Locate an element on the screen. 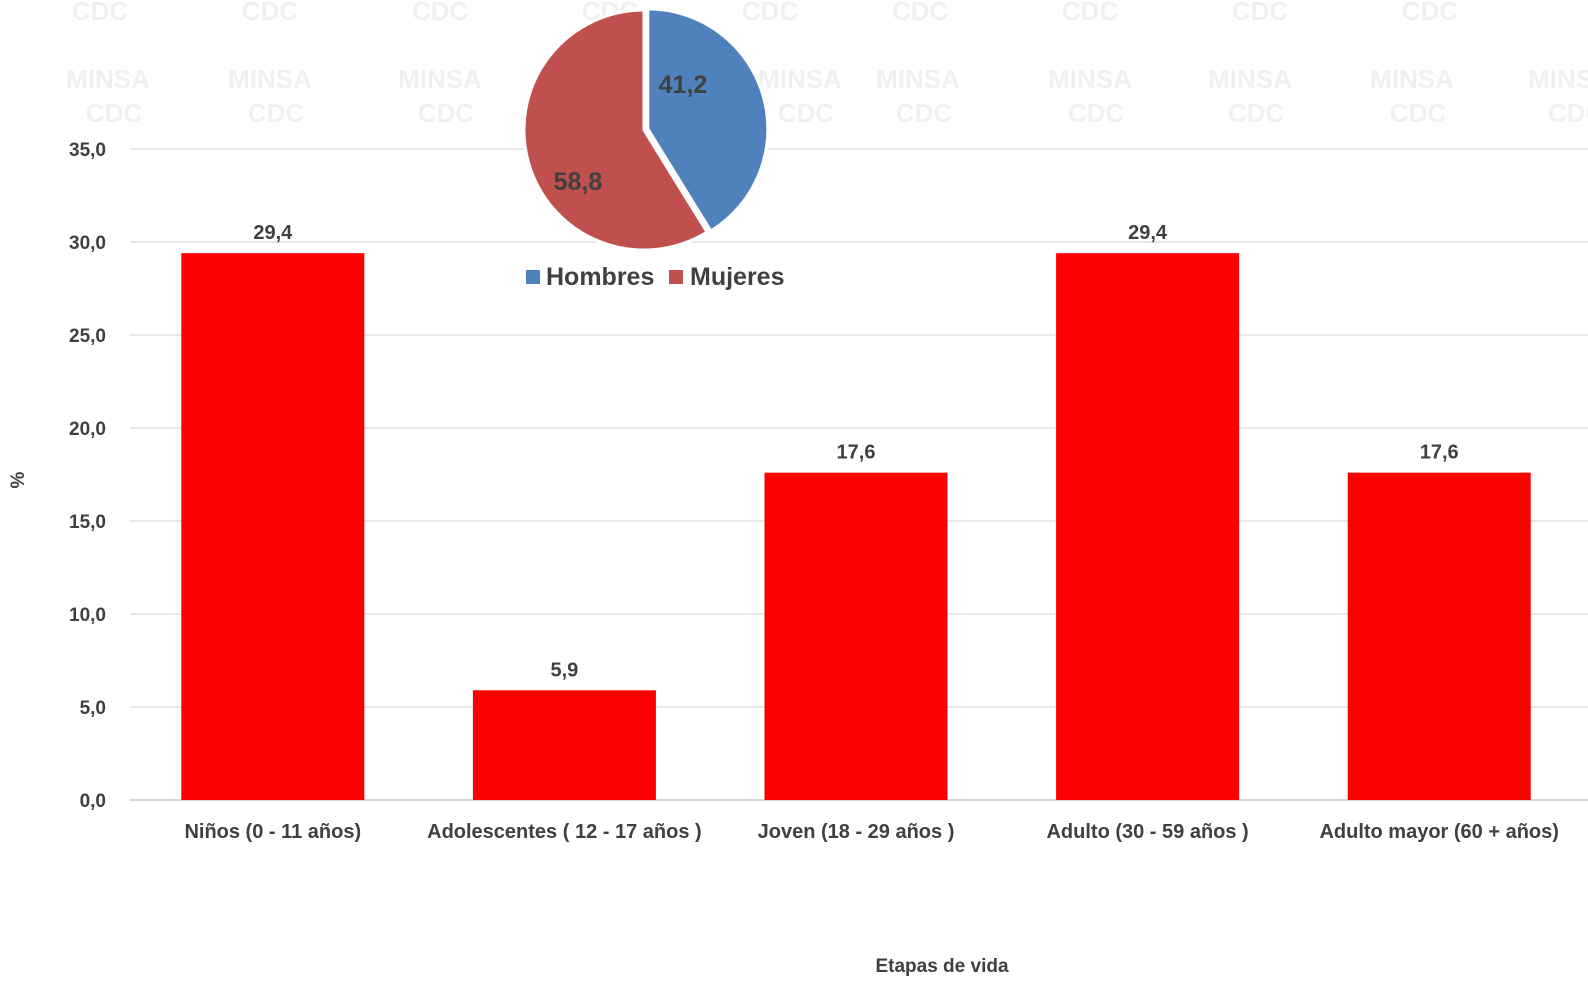 The width and height of the screenshot is (1588, 990). x-category-label: Adolescentes ( 12 - 17 años ) is located at coordinates (564, 832).